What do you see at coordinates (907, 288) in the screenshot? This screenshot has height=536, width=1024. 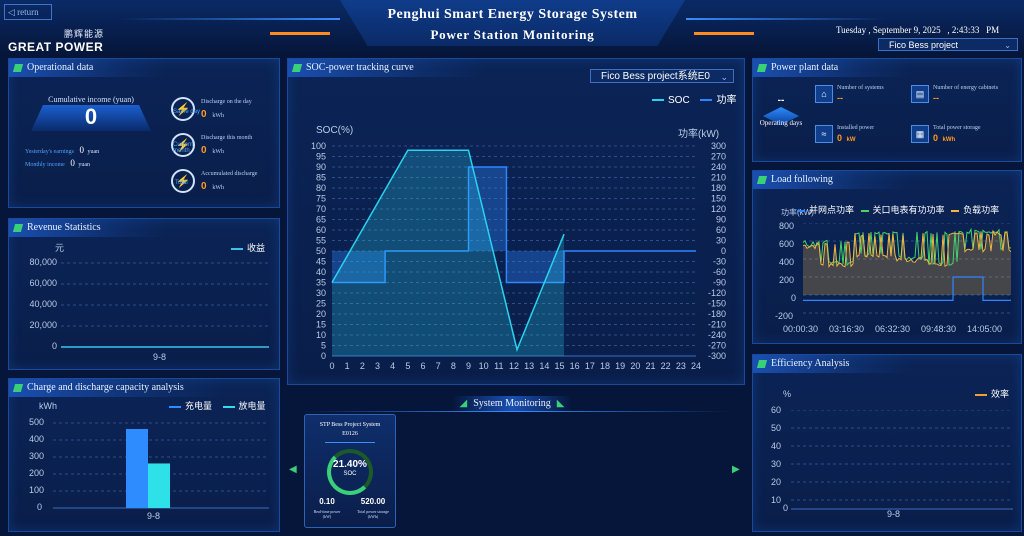 I see `grid-power-line` at bounding box center [907, 288].